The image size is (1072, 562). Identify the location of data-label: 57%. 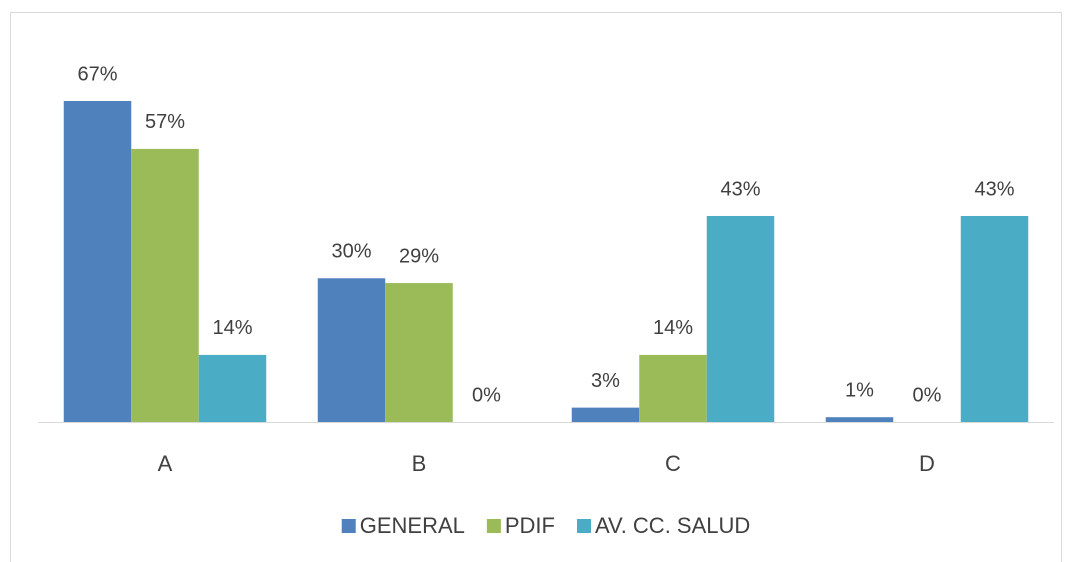
(165, 122).